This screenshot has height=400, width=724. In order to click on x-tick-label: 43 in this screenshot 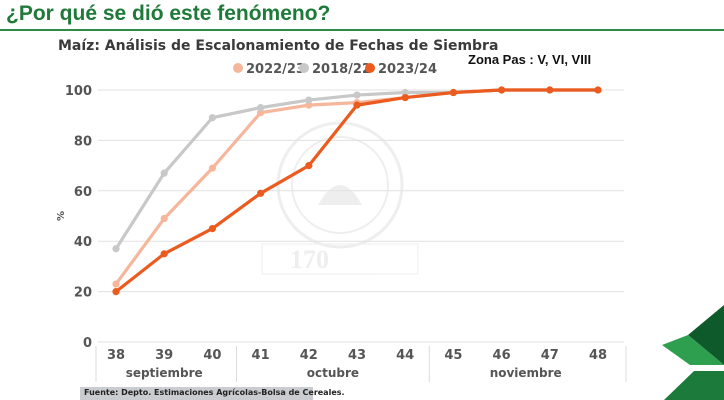, I will do `click(357, 355)`.